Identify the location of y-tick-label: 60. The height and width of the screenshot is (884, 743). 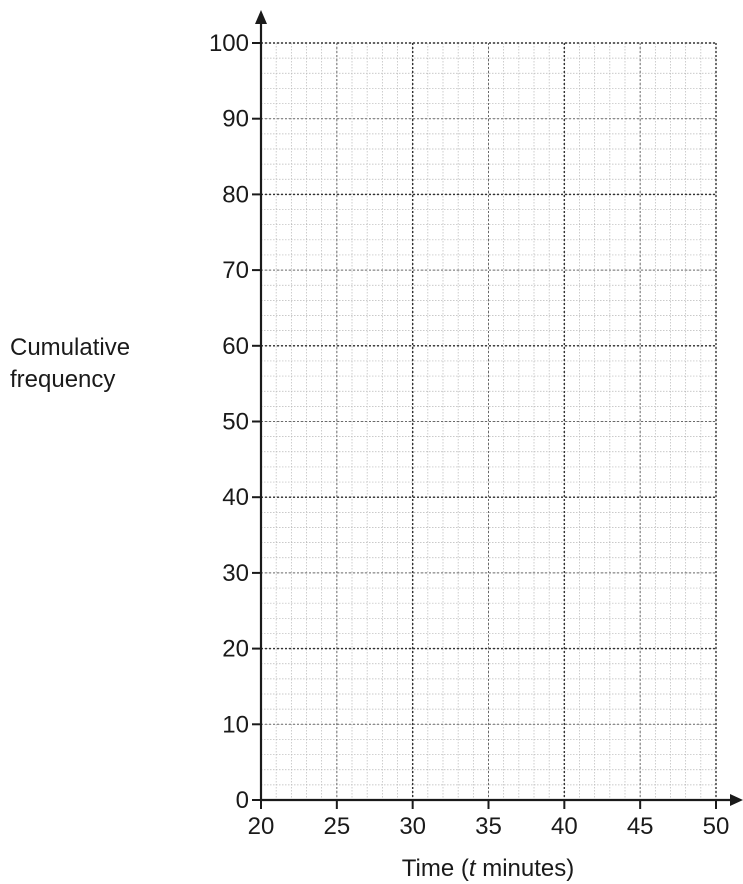
(235, 346).